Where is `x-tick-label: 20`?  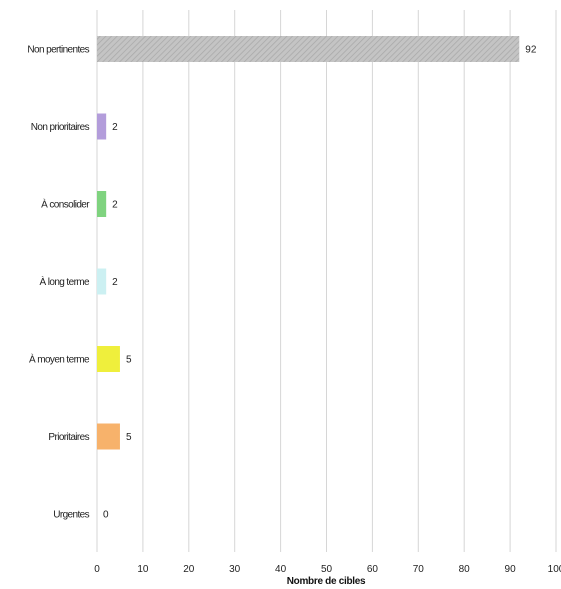 x-tick-label: 20 is located at coordinates (189, 569).